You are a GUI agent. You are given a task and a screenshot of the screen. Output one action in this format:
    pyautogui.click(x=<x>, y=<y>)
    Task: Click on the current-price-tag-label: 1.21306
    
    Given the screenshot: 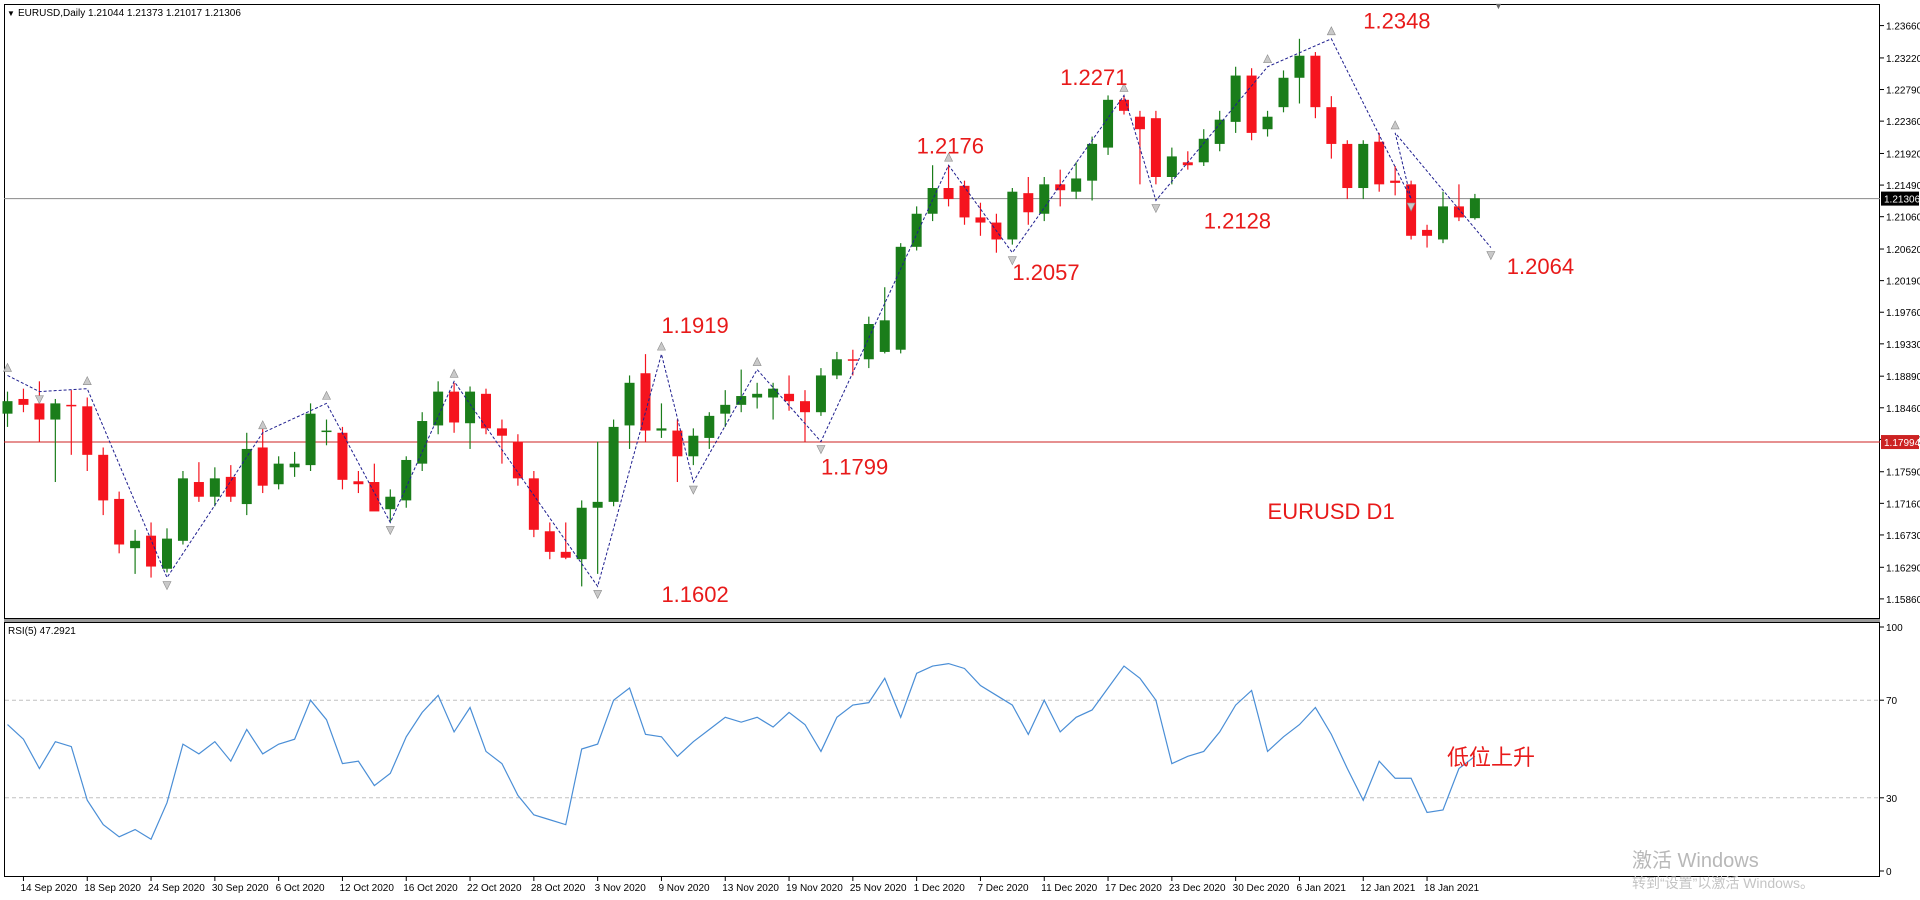 What is the action you would take?
    pyautogui.click(x=1902, y=200)
    